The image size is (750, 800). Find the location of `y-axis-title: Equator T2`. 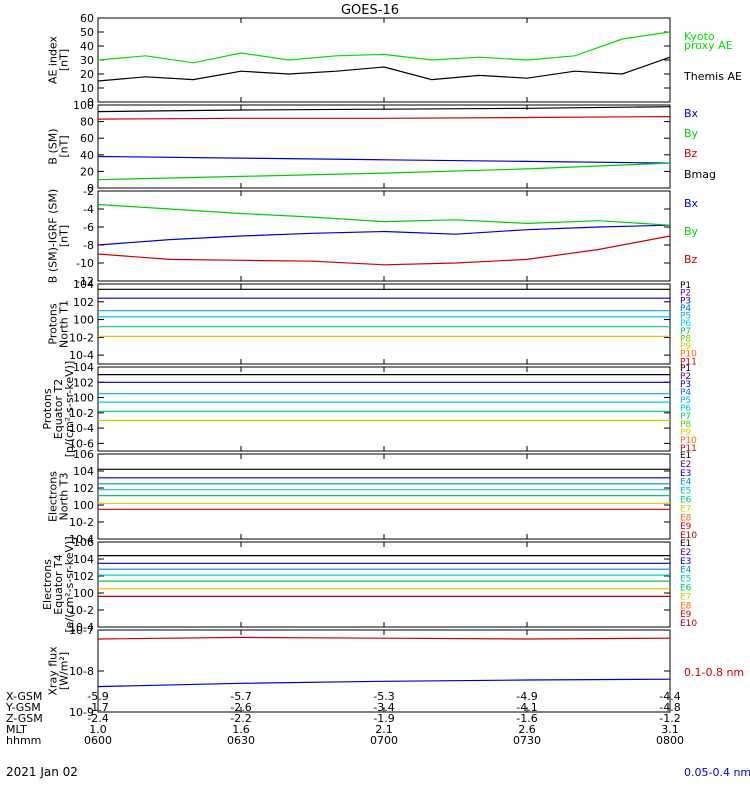

y-axis-title: Equator T2 is located at coordinates (58, 409).